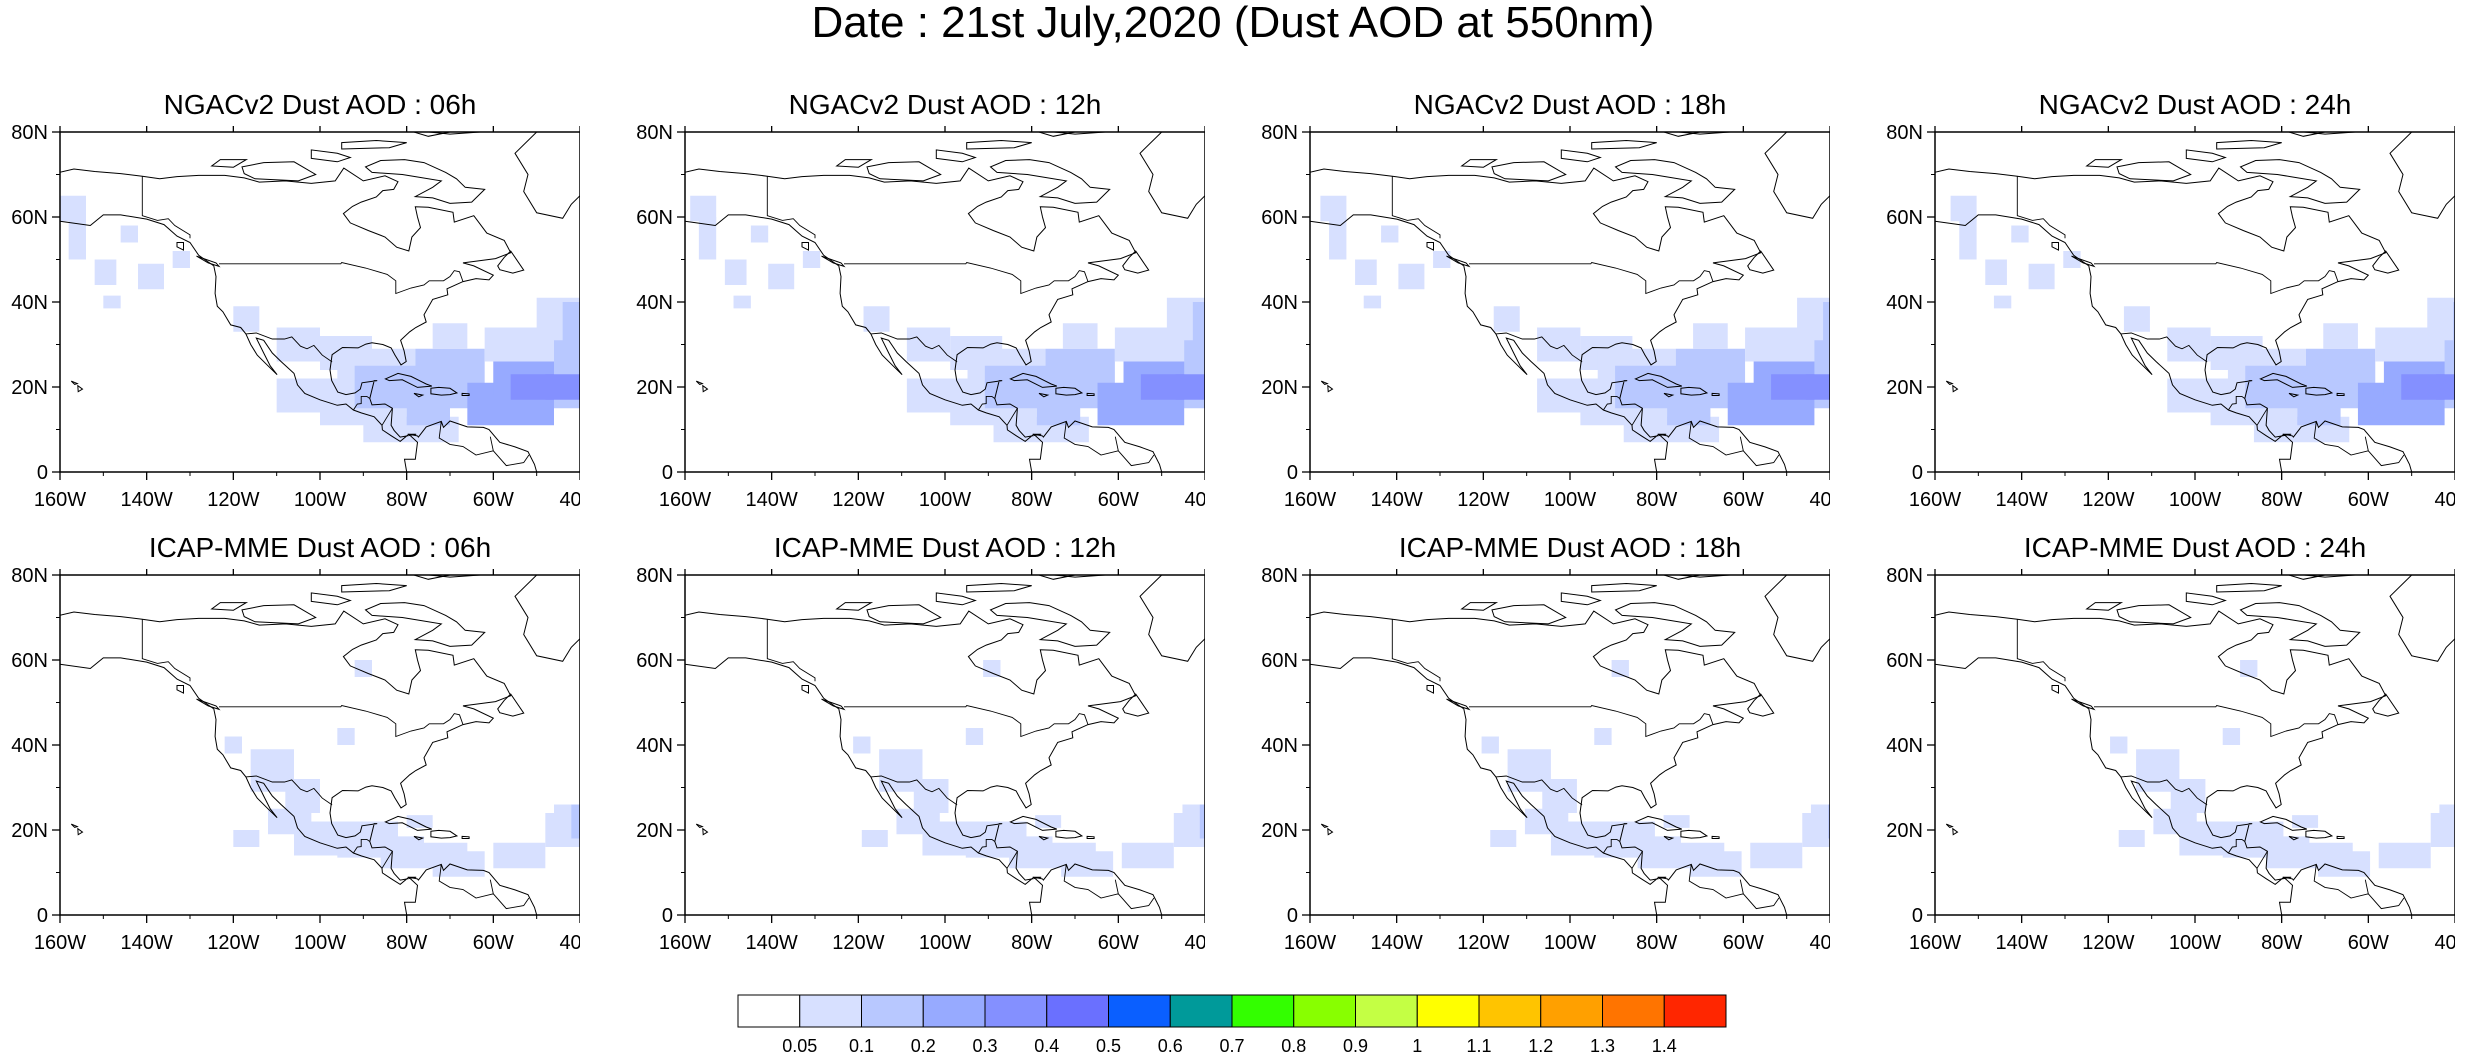 The height and width of the screenshot is (1056, 2466). I want to click on panel-title: NGACv2 Dust AOD : 12h, so click(945, 104).